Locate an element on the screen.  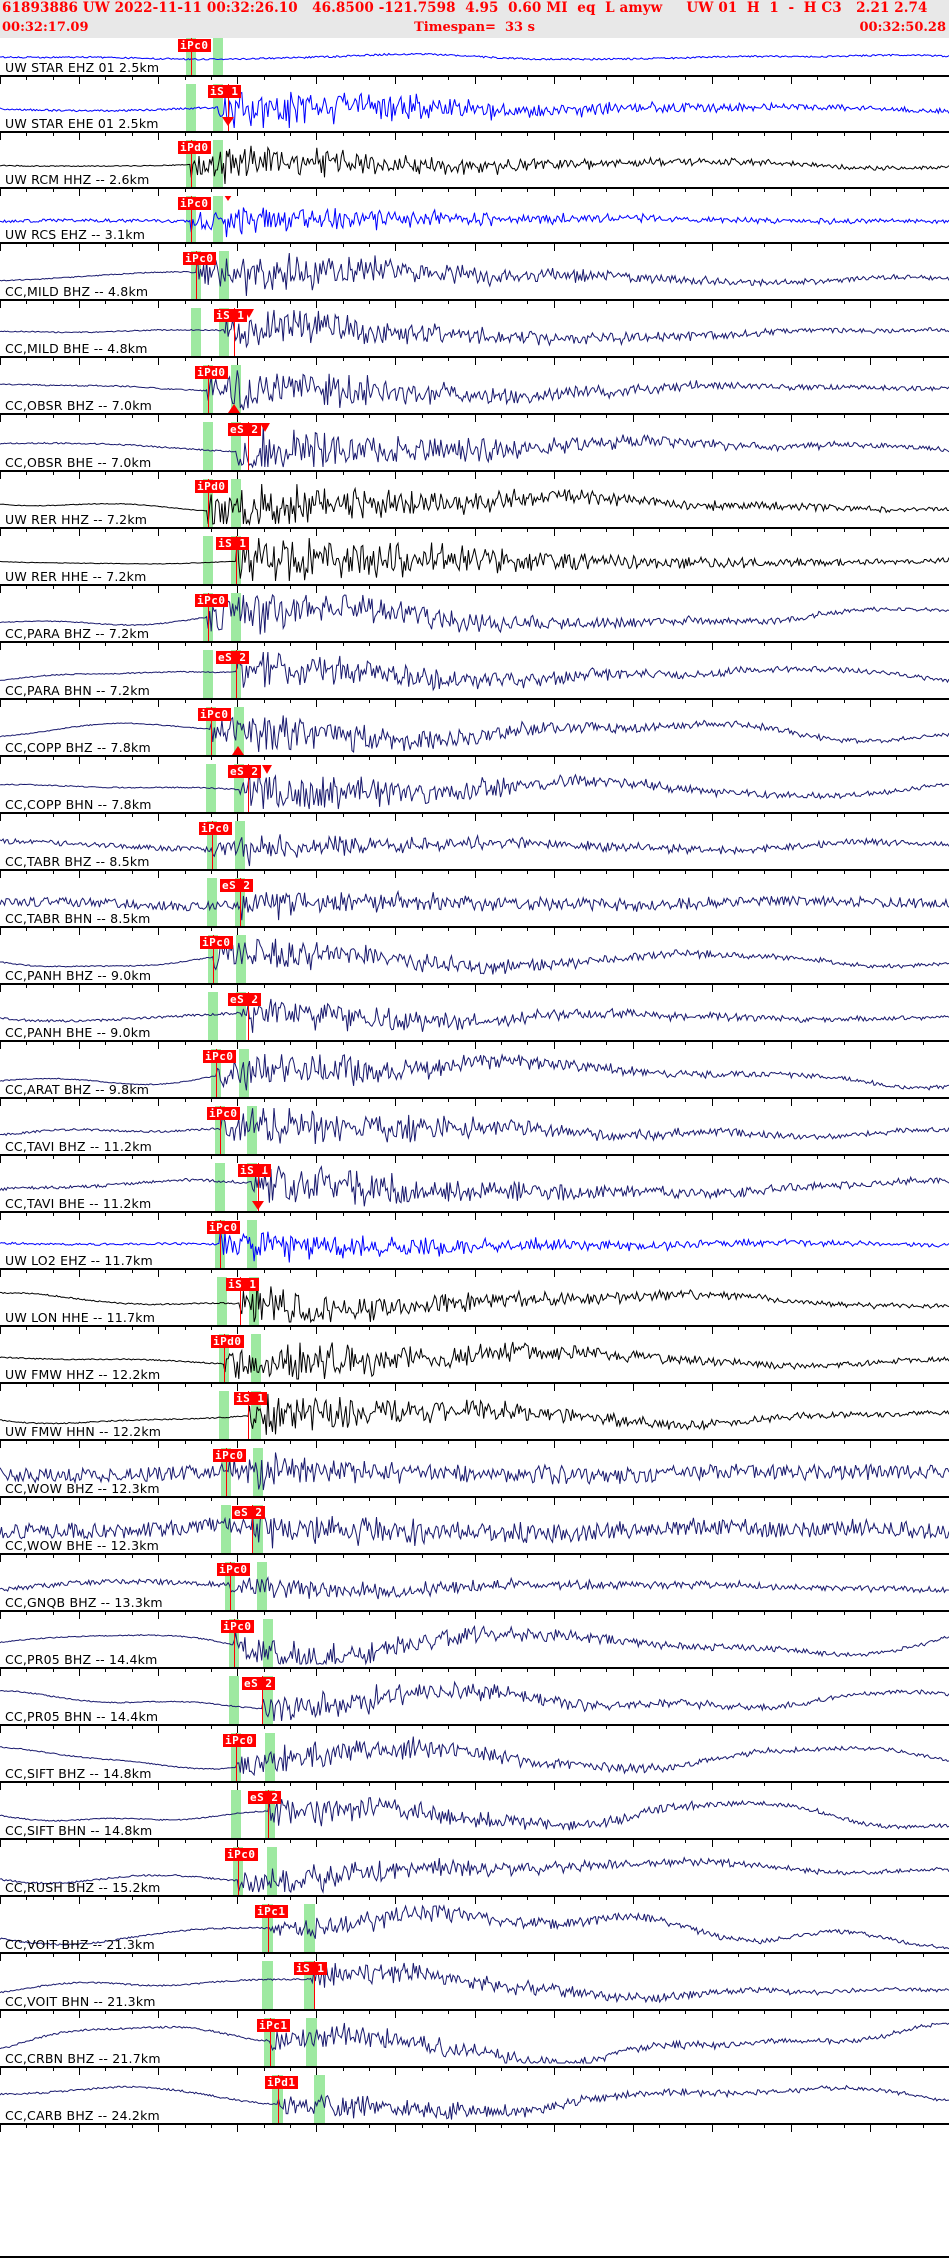
trace-row: eS 2 CC,SIFT BHN -- 14.8km is located at coordinates (474, 1814).